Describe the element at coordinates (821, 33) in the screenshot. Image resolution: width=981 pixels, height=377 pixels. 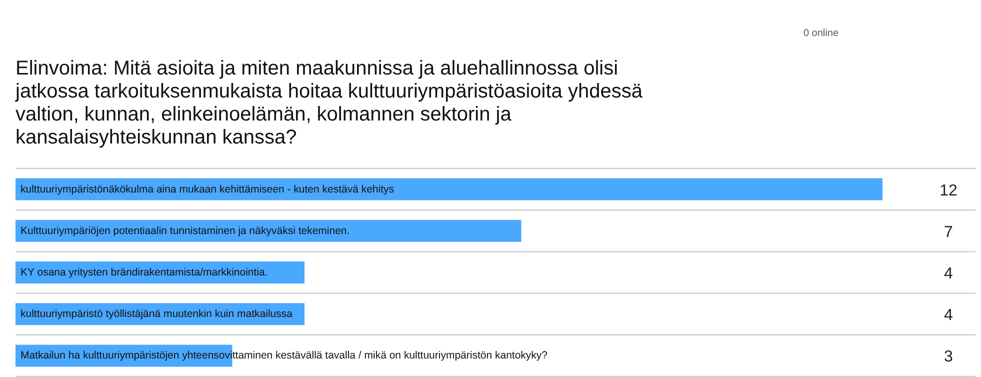
I see `text: 0 online` at that location.